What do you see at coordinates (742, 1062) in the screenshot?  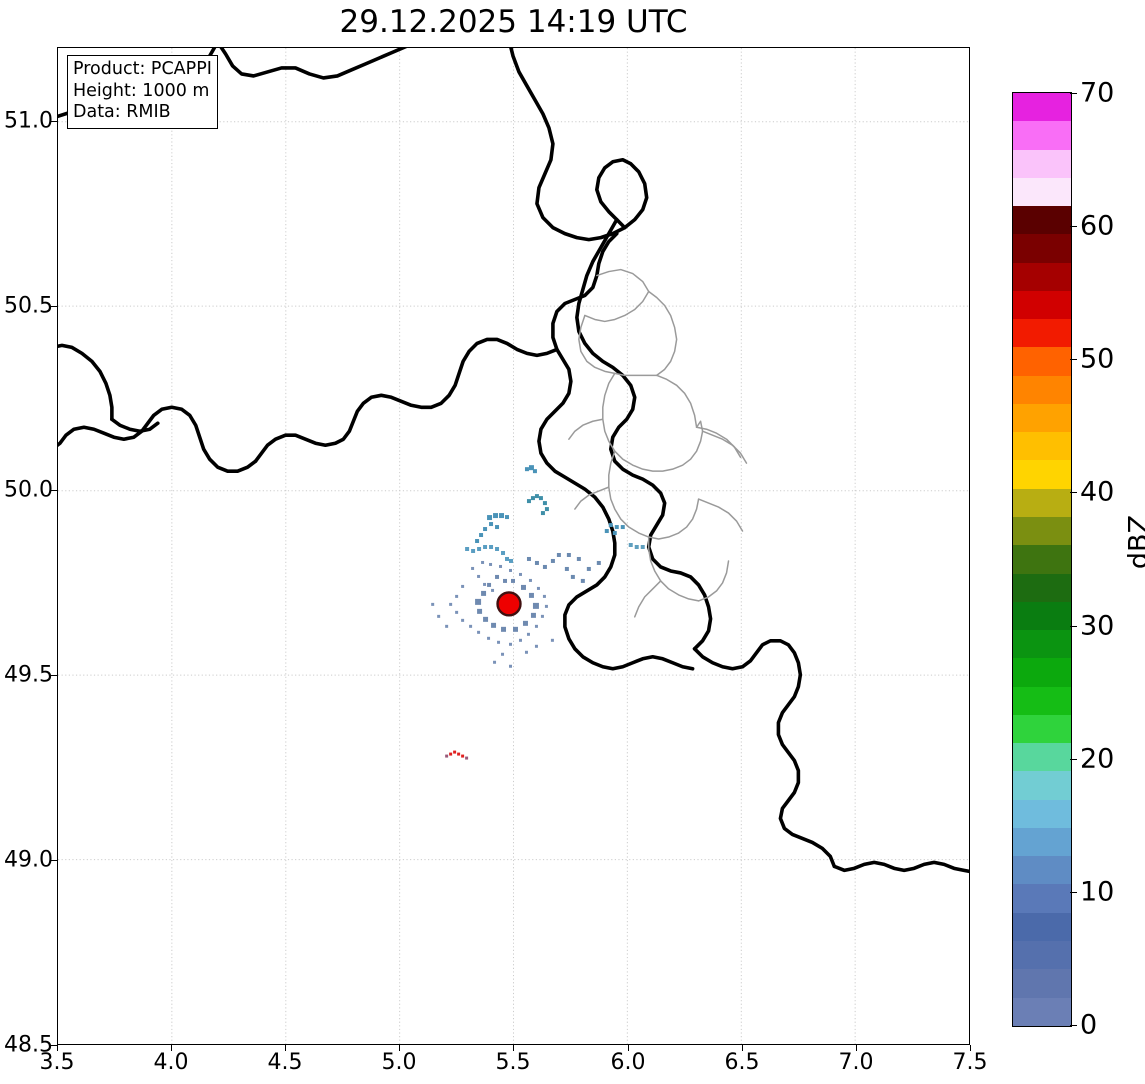 I see `xtick-label-65: 6.5` at bounding box center [742, 1062].